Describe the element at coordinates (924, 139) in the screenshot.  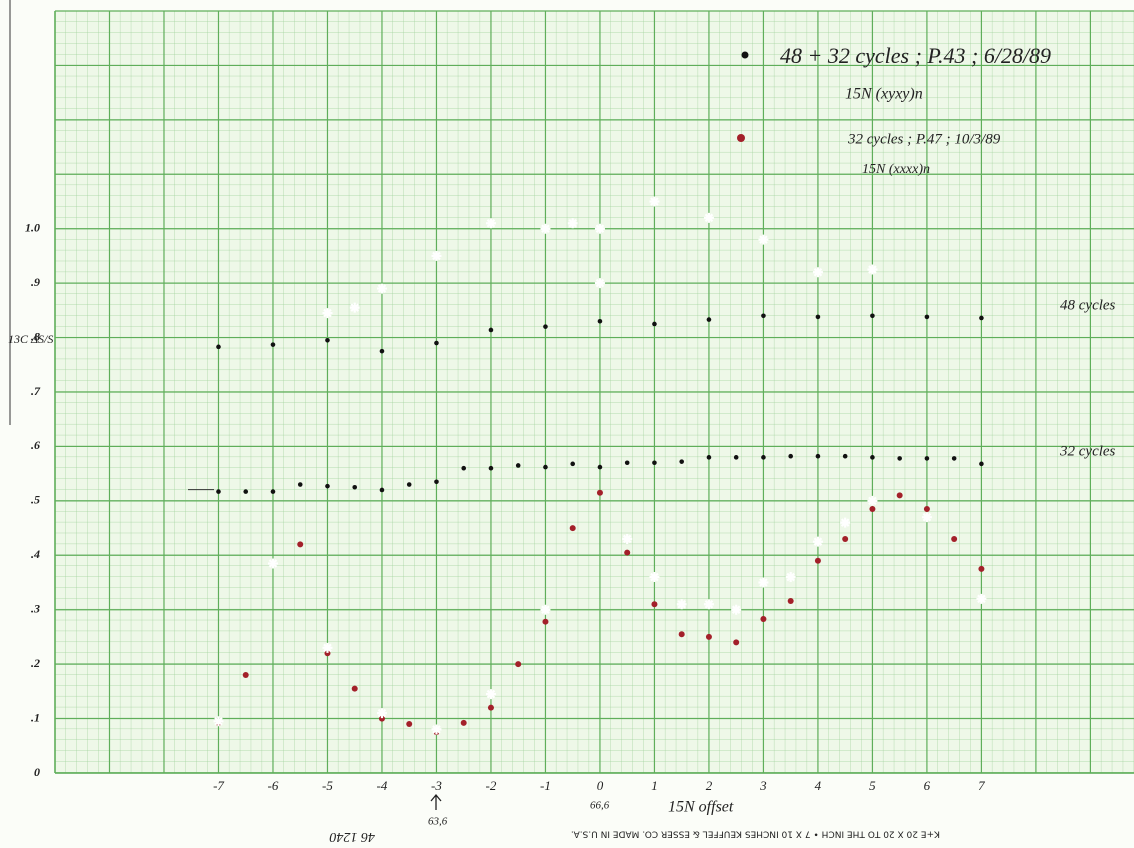
I see `annotation: 32 cycles ; P.47 ; 10/3/89` at that location.